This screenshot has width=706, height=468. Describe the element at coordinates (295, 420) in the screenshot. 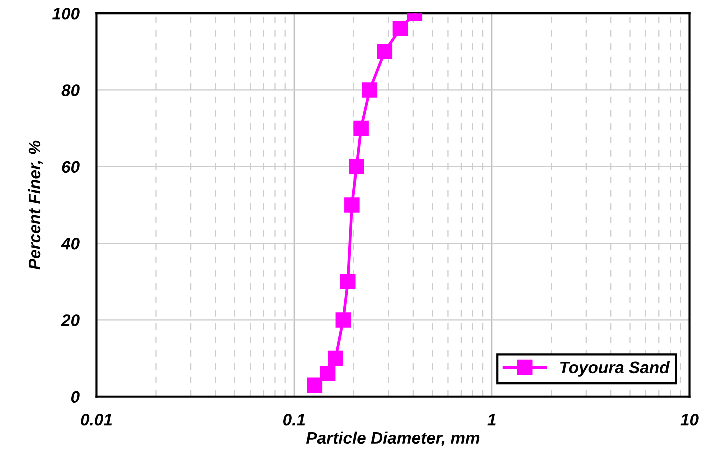

I see `x-tick-label: 0.1` at that location.